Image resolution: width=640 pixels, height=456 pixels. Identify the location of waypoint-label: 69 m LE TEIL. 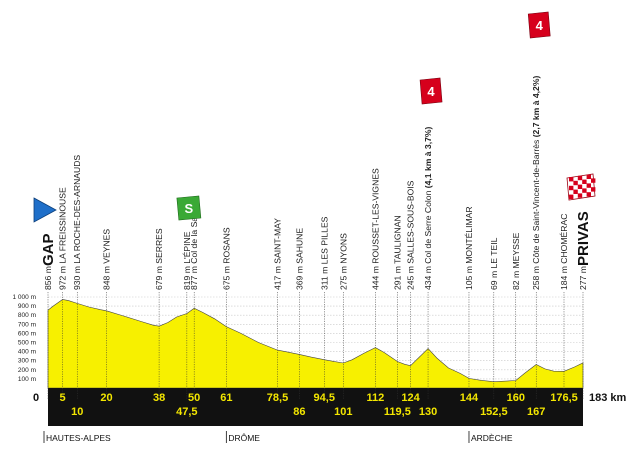
(494, 263).